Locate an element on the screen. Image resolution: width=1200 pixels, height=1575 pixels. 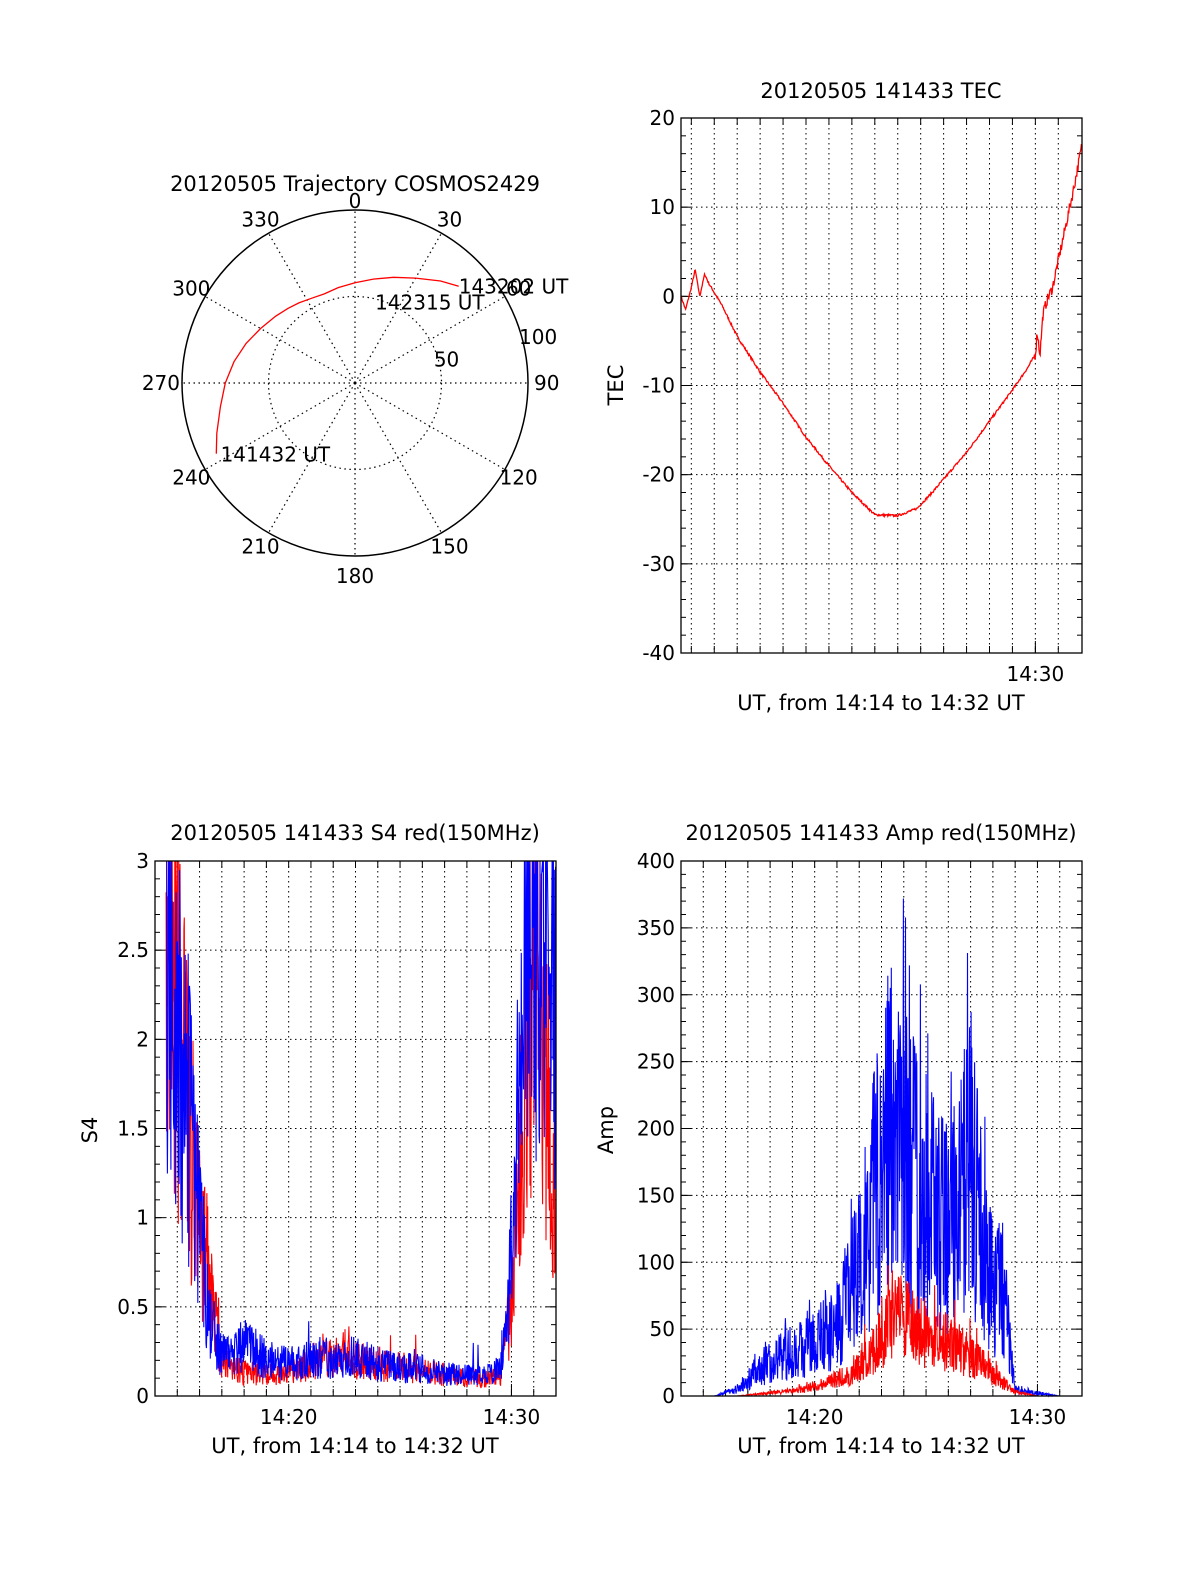
s4-chart-title: 20120505 141433 S4 red(150MHz) is located at coordinates (355, 833).